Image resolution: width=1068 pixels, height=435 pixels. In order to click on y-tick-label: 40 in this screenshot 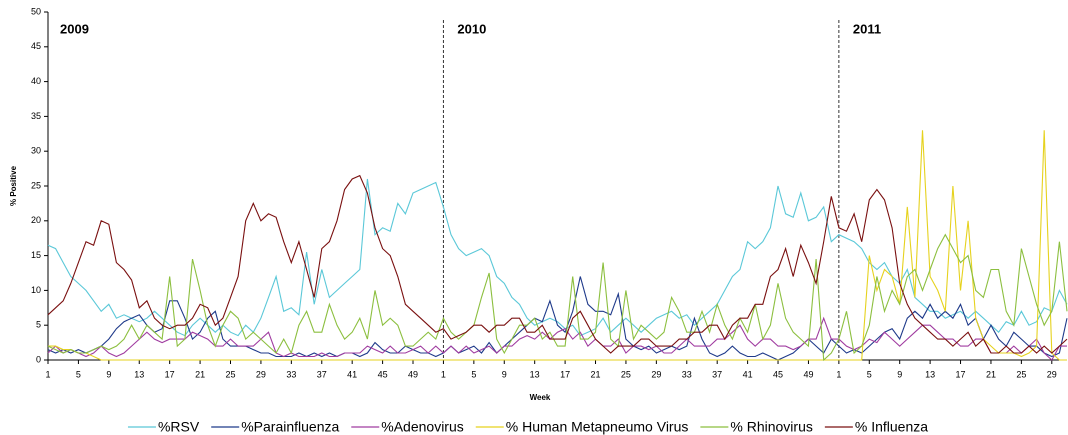, I will do `click(36, 81)`.